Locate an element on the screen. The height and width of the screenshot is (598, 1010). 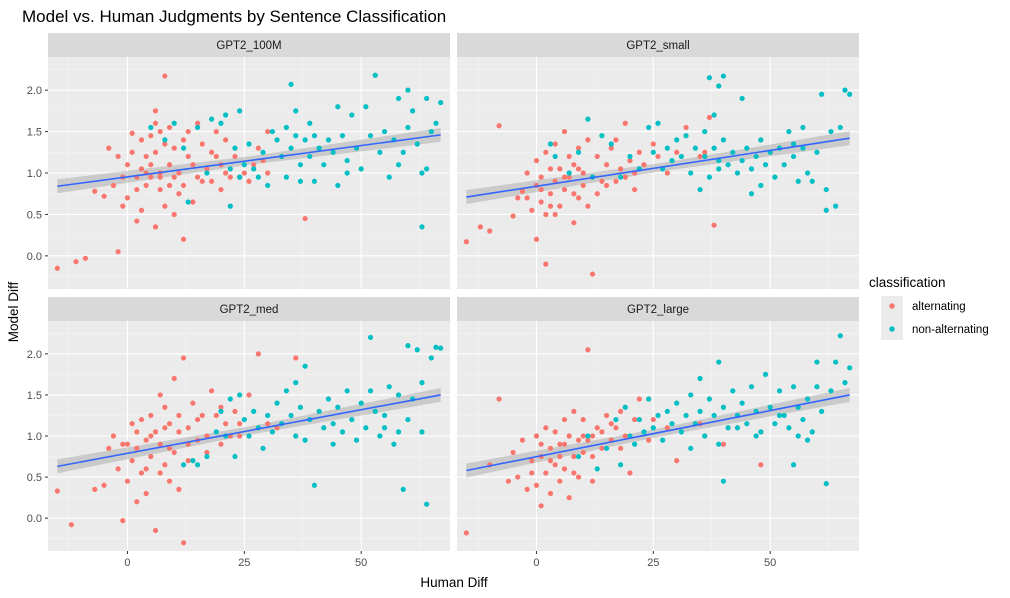
facet-strip is located at coordinates (249, 309).